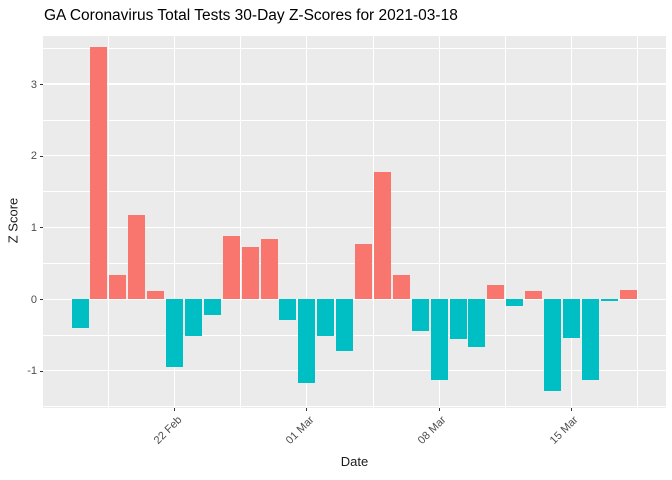 This screenshot has width=672, height=480. What do you see at coordinates (33, 156) in the screenshot?
I see `y-tick-label: 2` at bounding box center [33, 156].